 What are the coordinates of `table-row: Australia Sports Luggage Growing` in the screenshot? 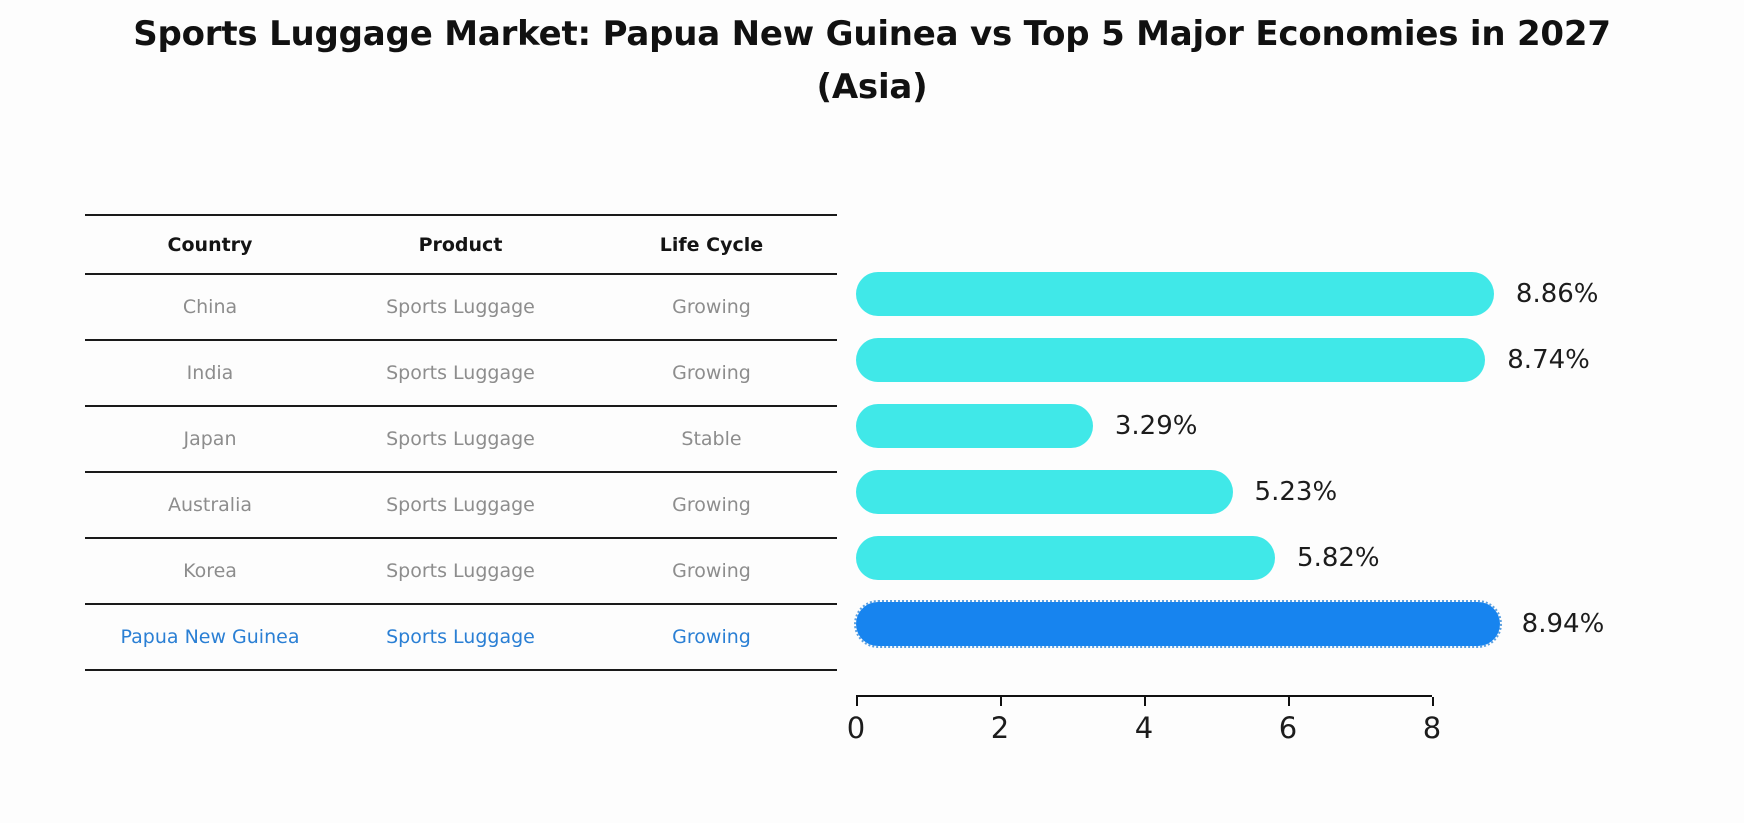 It's located at (461, 505).